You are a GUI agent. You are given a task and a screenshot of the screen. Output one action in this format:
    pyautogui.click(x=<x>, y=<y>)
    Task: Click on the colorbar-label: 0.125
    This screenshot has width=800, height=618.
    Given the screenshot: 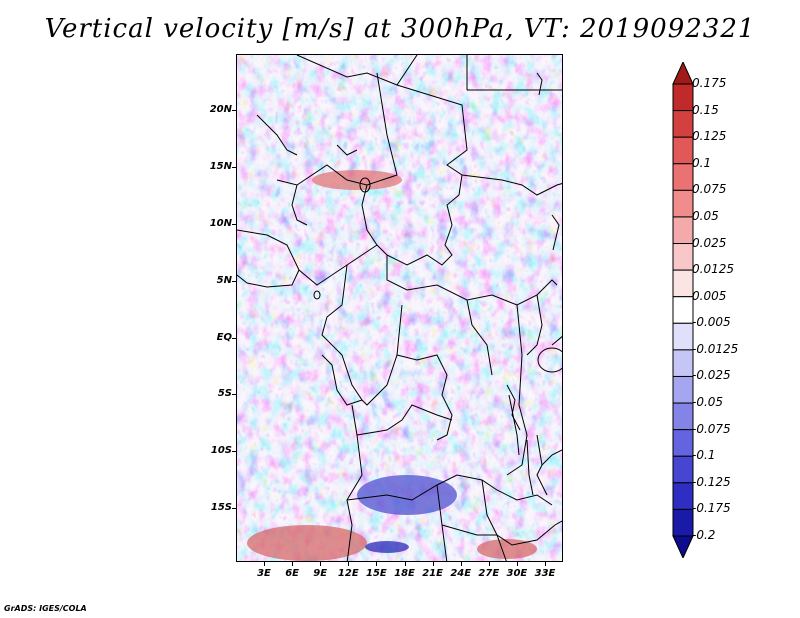 What is the action you would take?
    pyautogui.click(x=709, y=136)
    